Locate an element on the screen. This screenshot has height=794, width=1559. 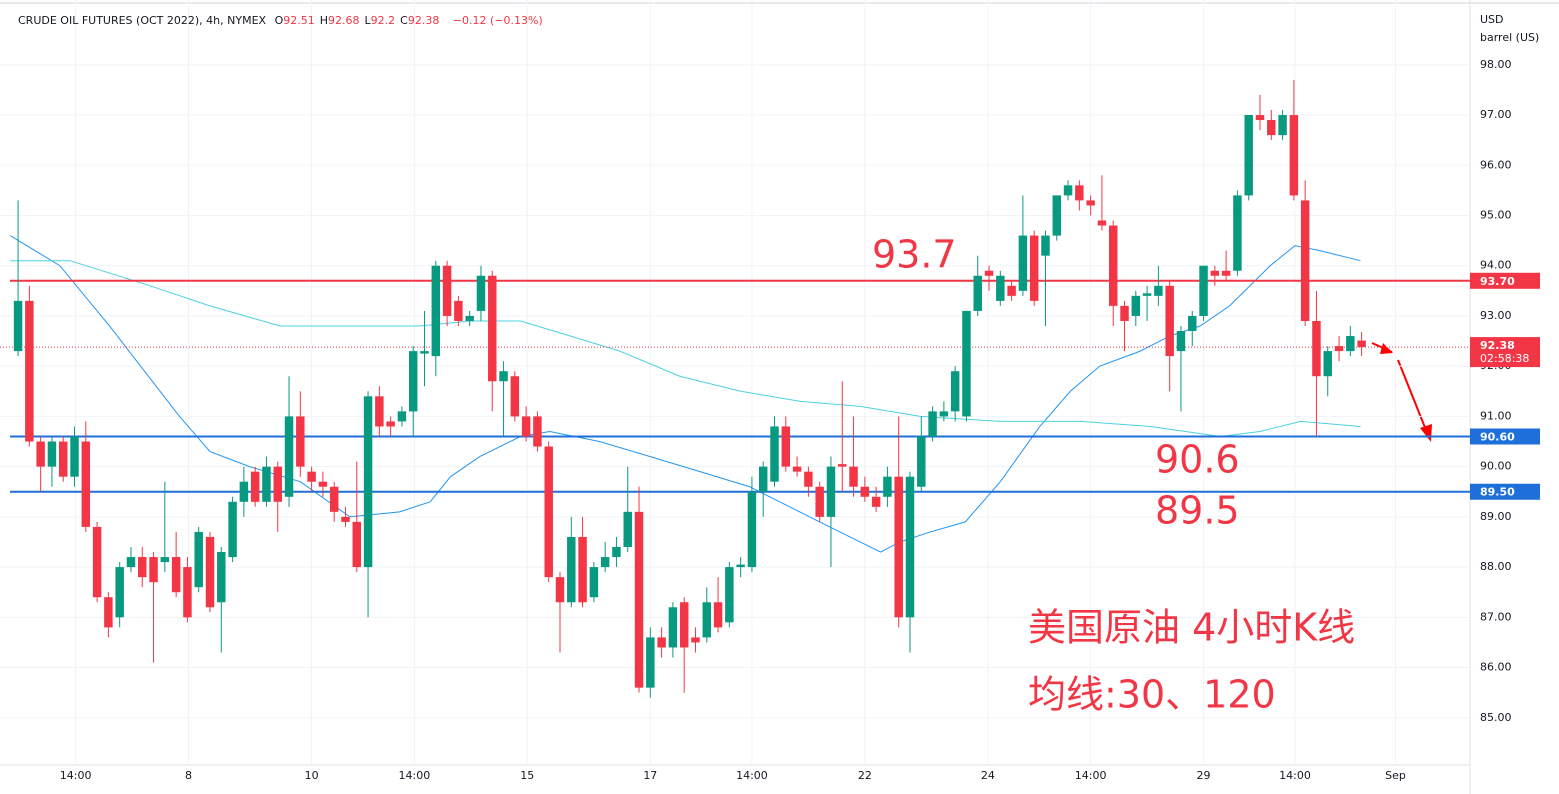
unit: barrel (US) is located at coordinates (1509, 37).